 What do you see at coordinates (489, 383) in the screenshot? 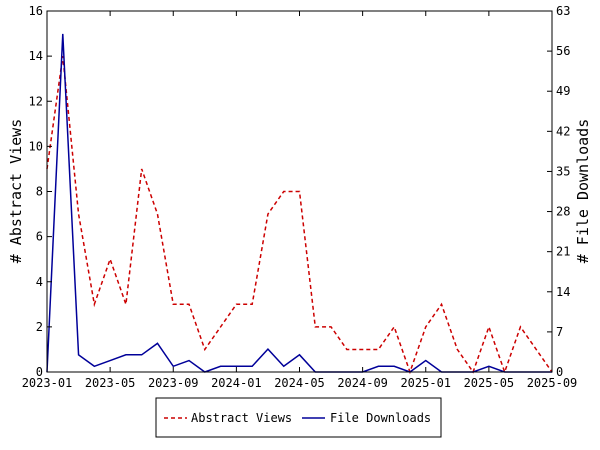
I see `x-tick-label: 2025-05` at bounding box center [489, 383].